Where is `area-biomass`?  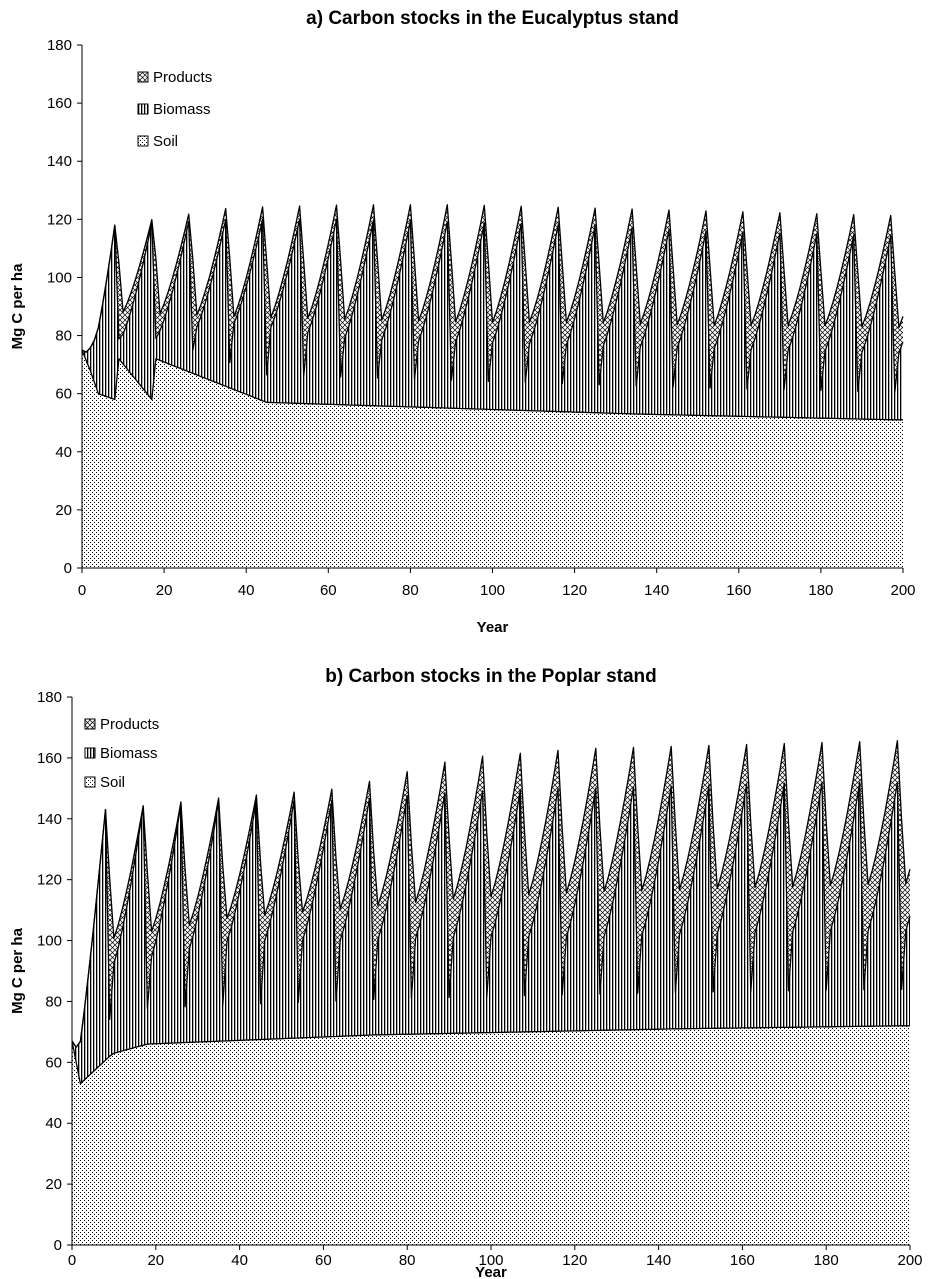 area-biomass is located at coordinates (492, 319).